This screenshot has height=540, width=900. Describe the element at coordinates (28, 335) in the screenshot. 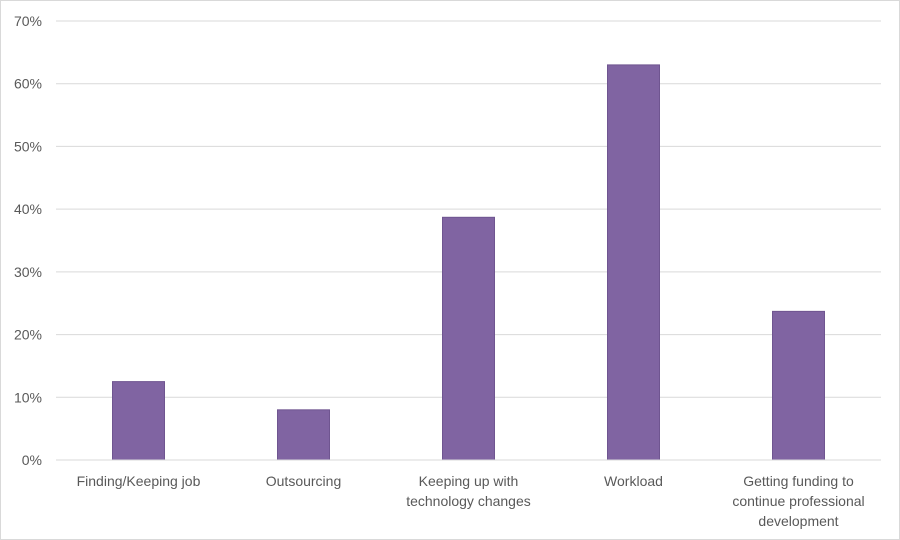

I see `y-tick-label: 20%` at that location.